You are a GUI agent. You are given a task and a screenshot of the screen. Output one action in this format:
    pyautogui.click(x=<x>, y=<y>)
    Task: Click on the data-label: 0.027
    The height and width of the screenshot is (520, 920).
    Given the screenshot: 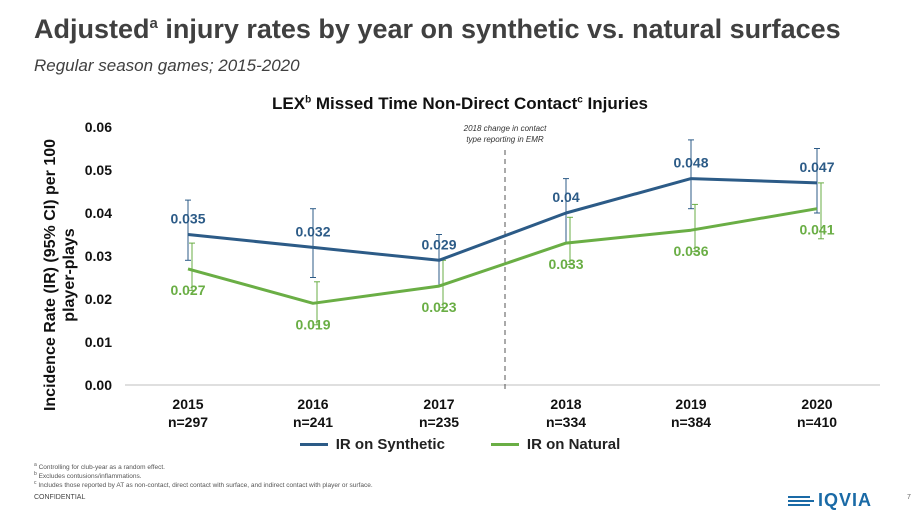 What is the action you would take?
    pyautogui.click(x=187, y=290)
    